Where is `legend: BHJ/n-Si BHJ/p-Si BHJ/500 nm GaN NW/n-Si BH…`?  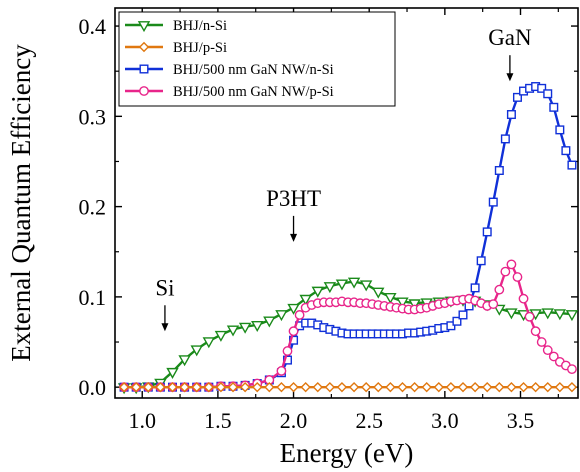
legend: BHJ/n-Si BHJ/p-Si BHJ/500 nm GaN NW/n-Si BH… is located at coordinates (257, 59).